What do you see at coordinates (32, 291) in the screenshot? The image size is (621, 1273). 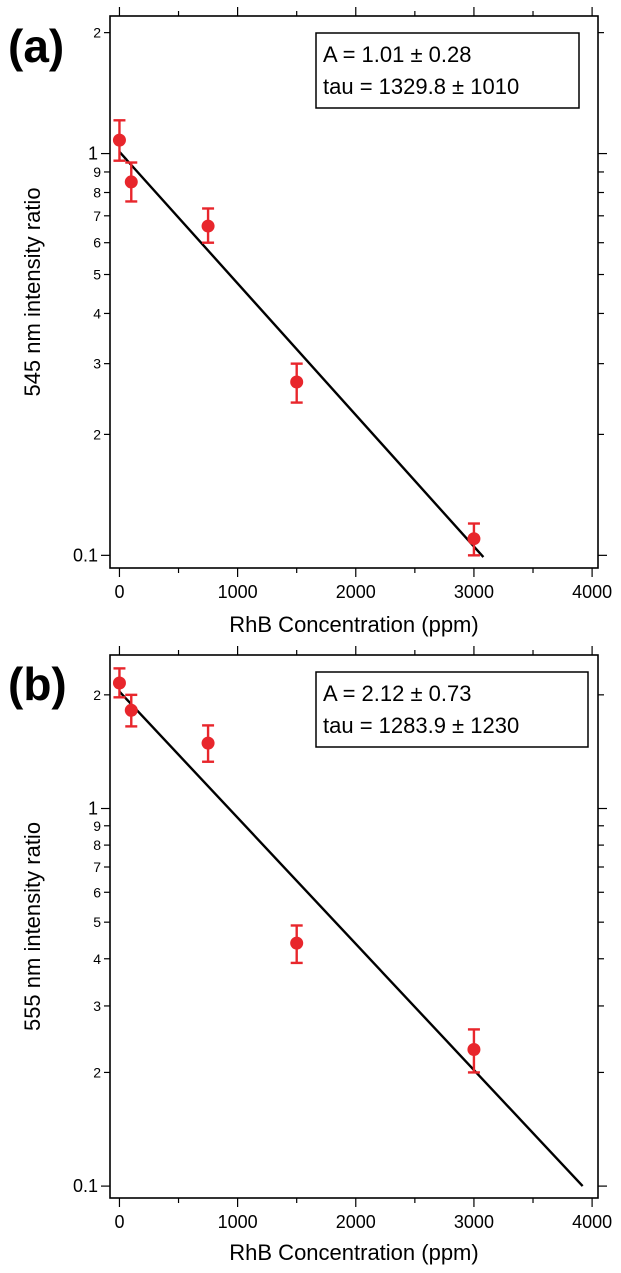 I see `y-axis-label: 545 nm intensity ratio` at bounding box center [32, 291].